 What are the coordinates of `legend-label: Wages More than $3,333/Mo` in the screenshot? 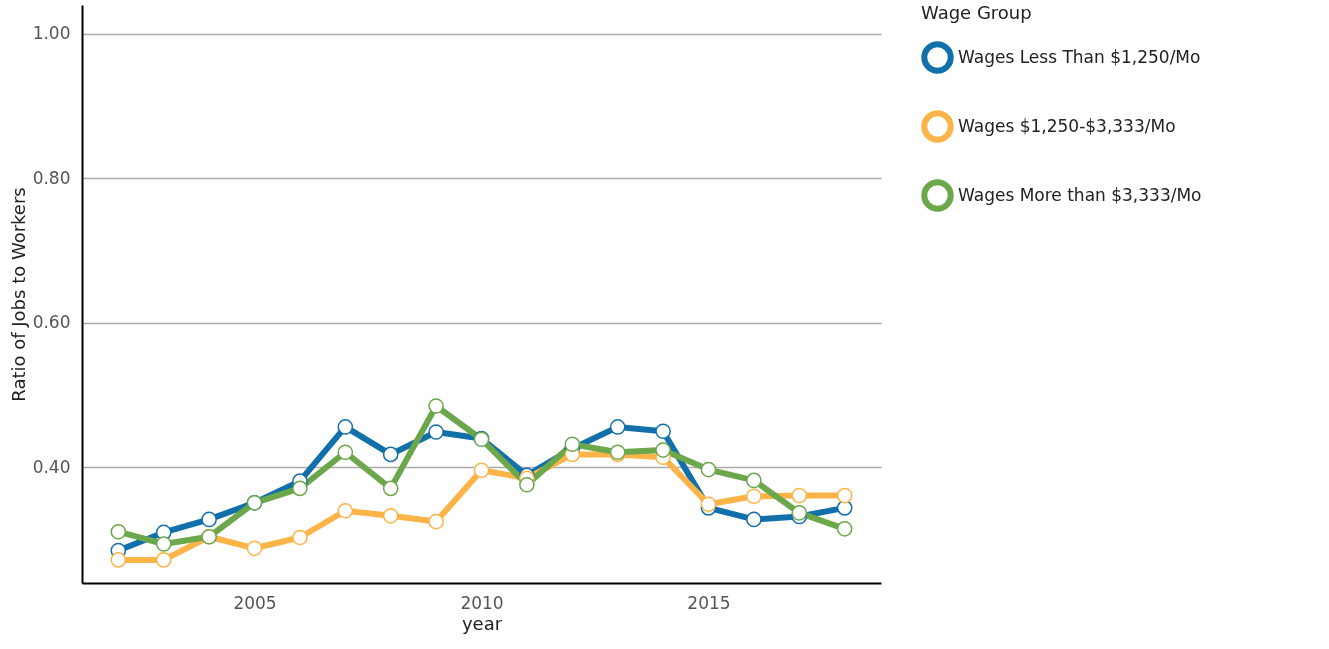 It's located at (1080, 194).